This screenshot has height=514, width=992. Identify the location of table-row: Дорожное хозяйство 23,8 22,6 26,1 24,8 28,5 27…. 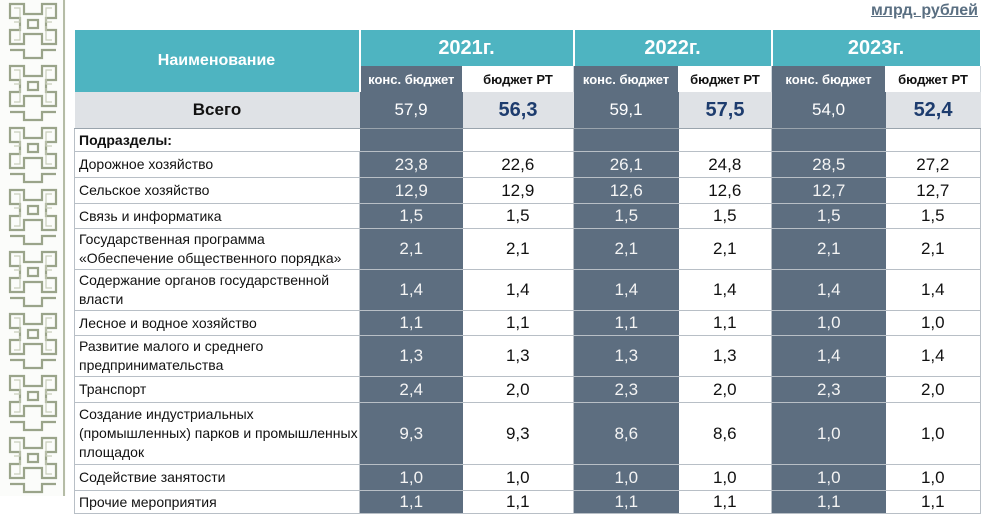
(528, 164).